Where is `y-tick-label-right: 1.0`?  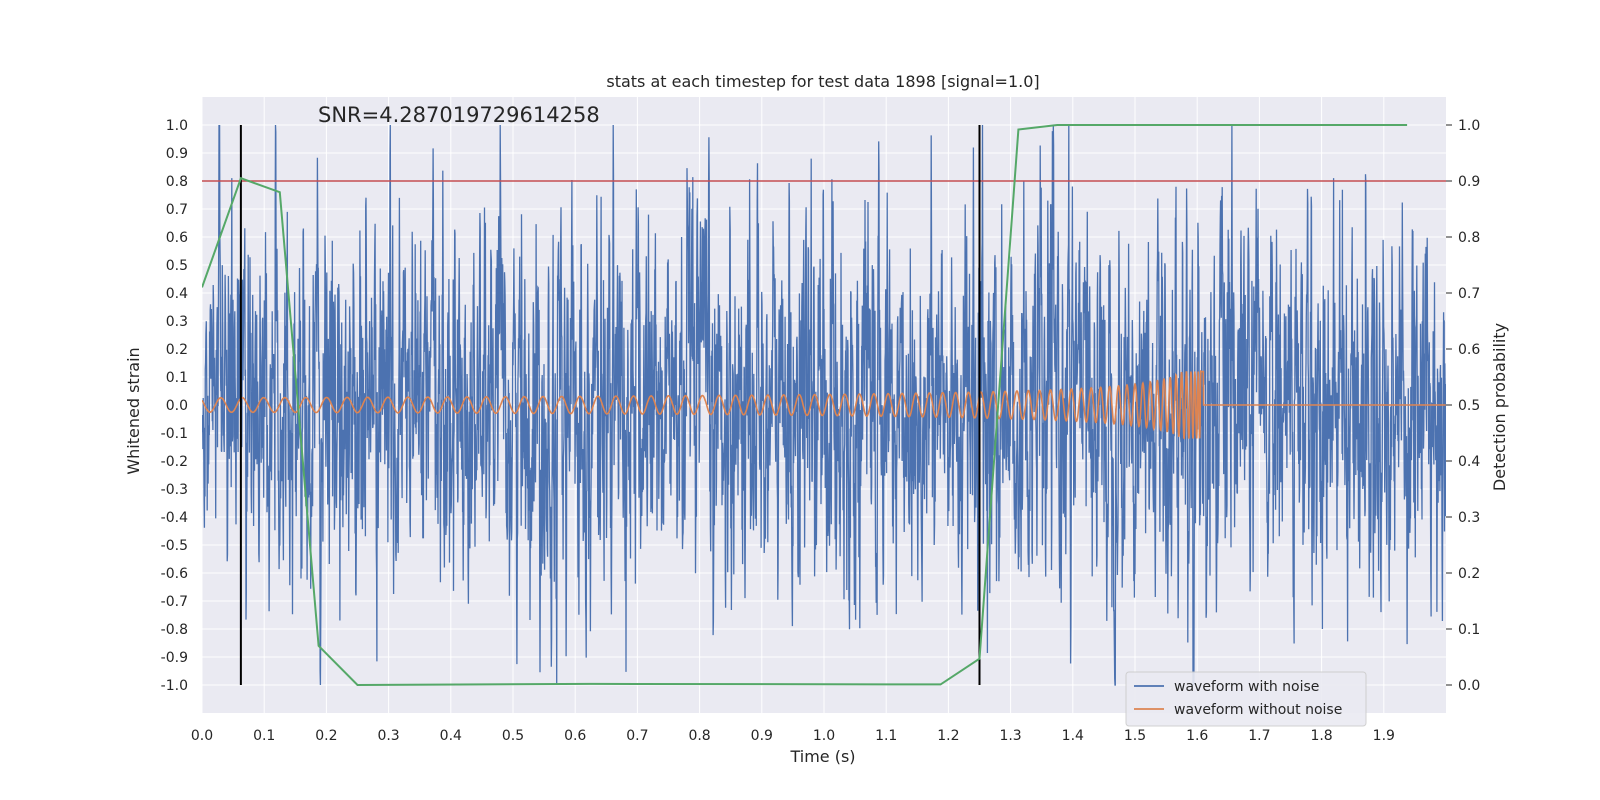
y-tick-label-right: 1.0 is located at coordinates (1469, 126).